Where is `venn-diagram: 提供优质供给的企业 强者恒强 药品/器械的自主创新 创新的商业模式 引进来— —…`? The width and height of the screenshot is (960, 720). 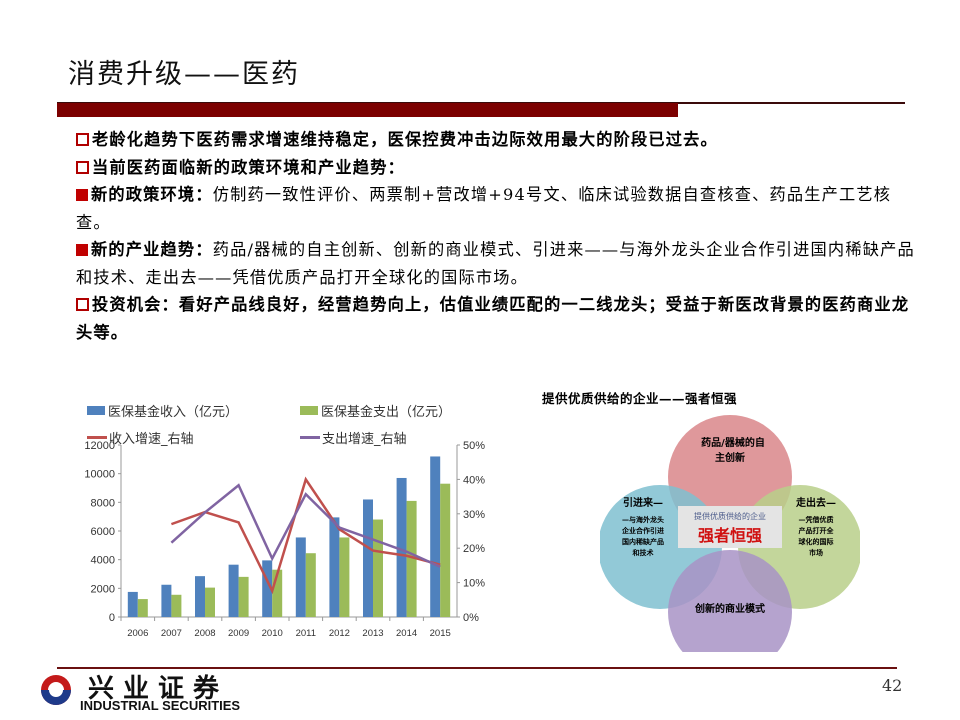
venn-diagram: 提供优质供给的企业 强者恒强 药品/器械的自主创新 创新的商业模式 引进来— —… is located at coordinates (730, 533).